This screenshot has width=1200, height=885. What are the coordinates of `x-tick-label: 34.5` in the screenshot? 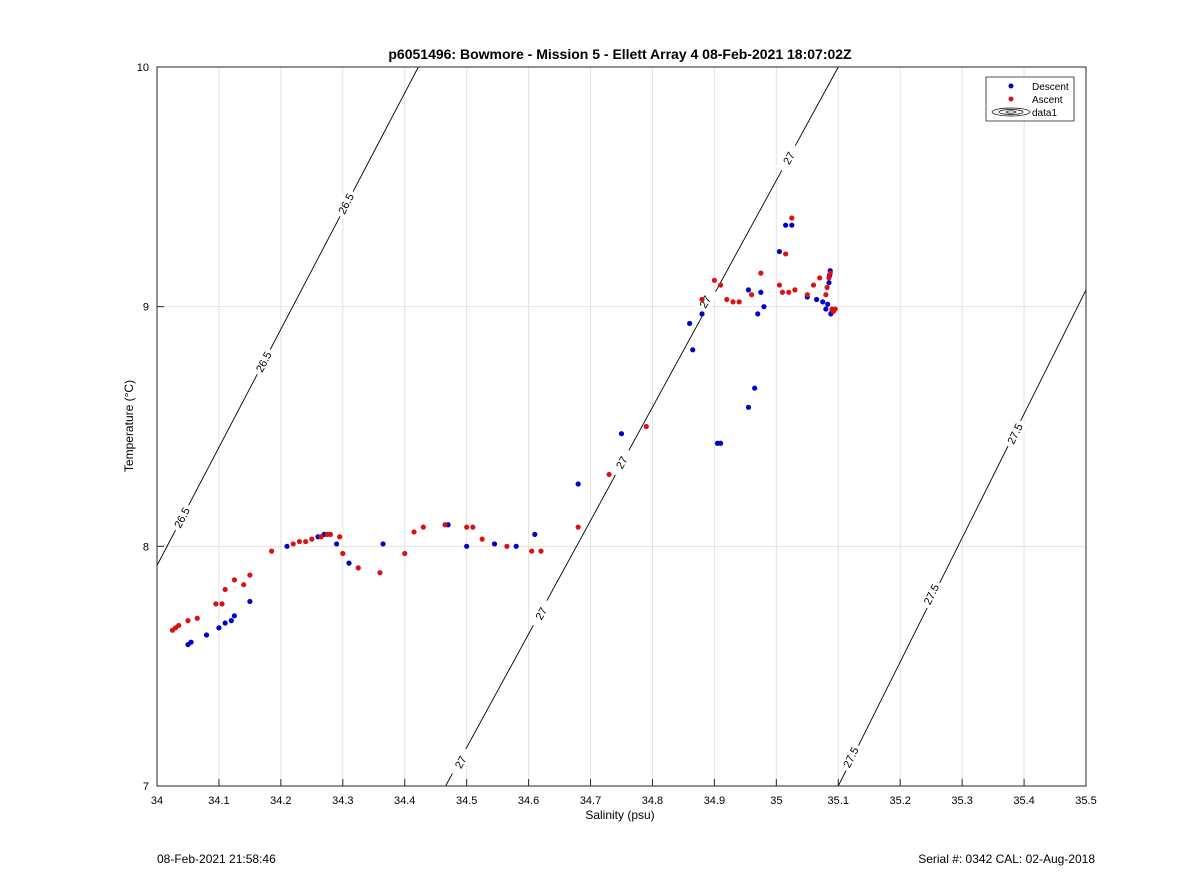 It's located at (466, 801).